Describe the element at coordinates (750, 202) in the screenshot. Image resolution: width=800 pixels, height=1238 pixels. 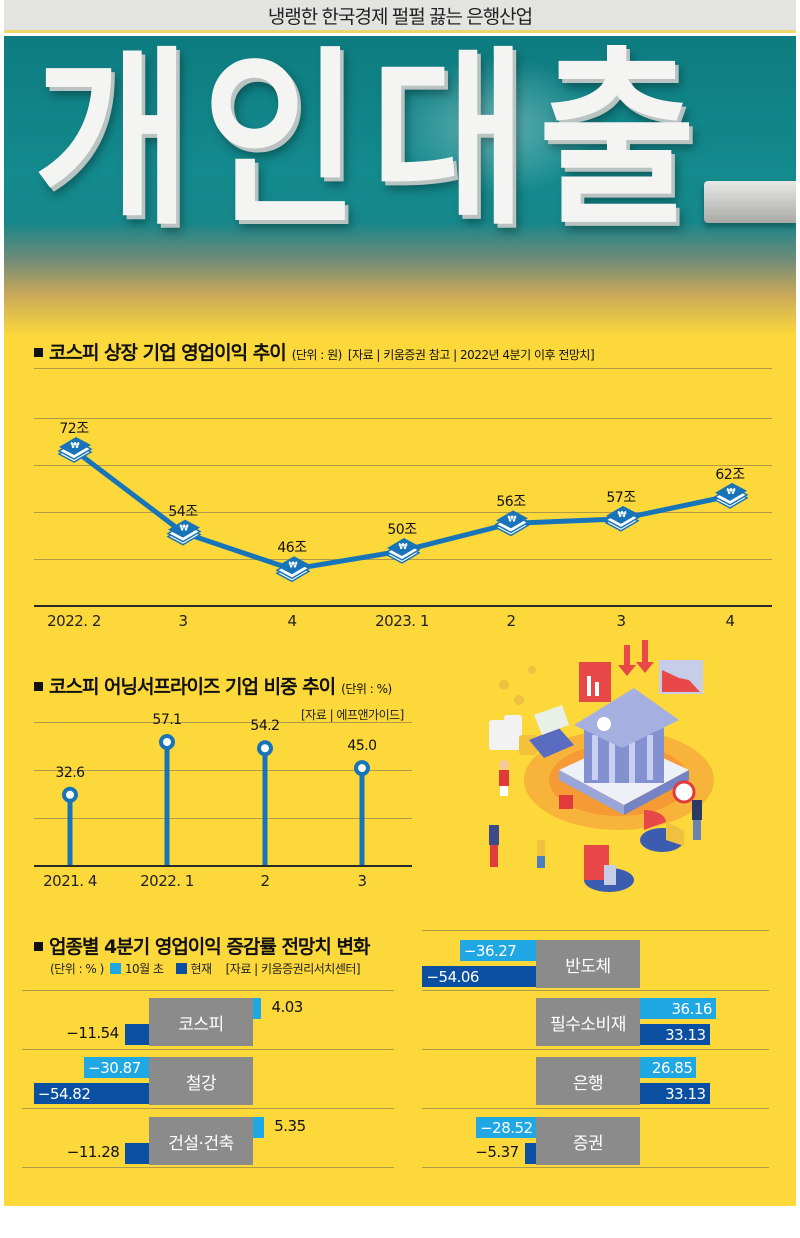
I see `sign-arrow-icon` at that location.